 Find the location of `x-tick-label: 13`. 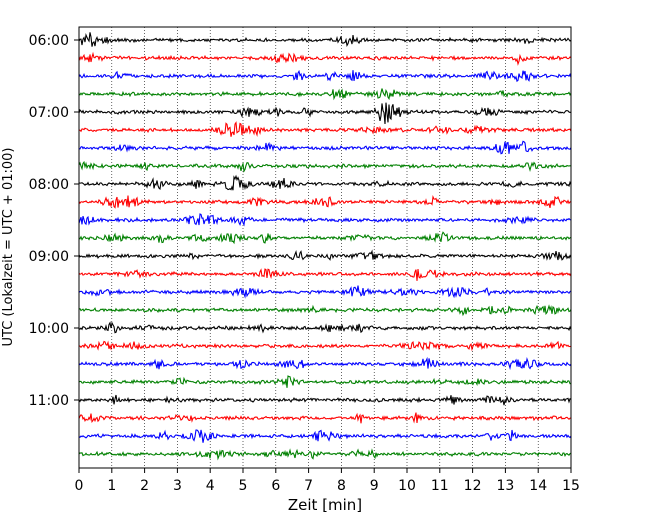

x-tick-label: 13 is located at coordinates (505, 486).